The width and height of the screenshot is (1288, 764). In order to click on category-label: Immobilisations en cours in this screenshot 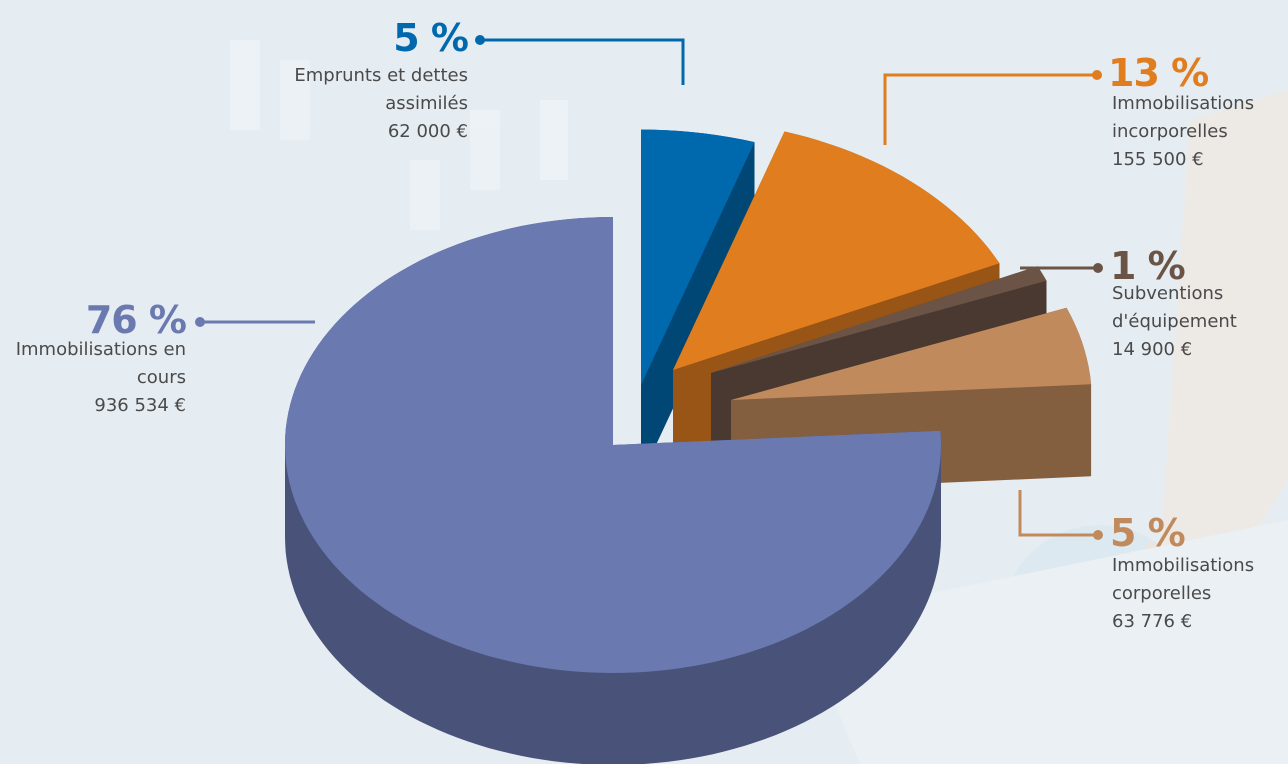, I will do `click(100, 363)`.